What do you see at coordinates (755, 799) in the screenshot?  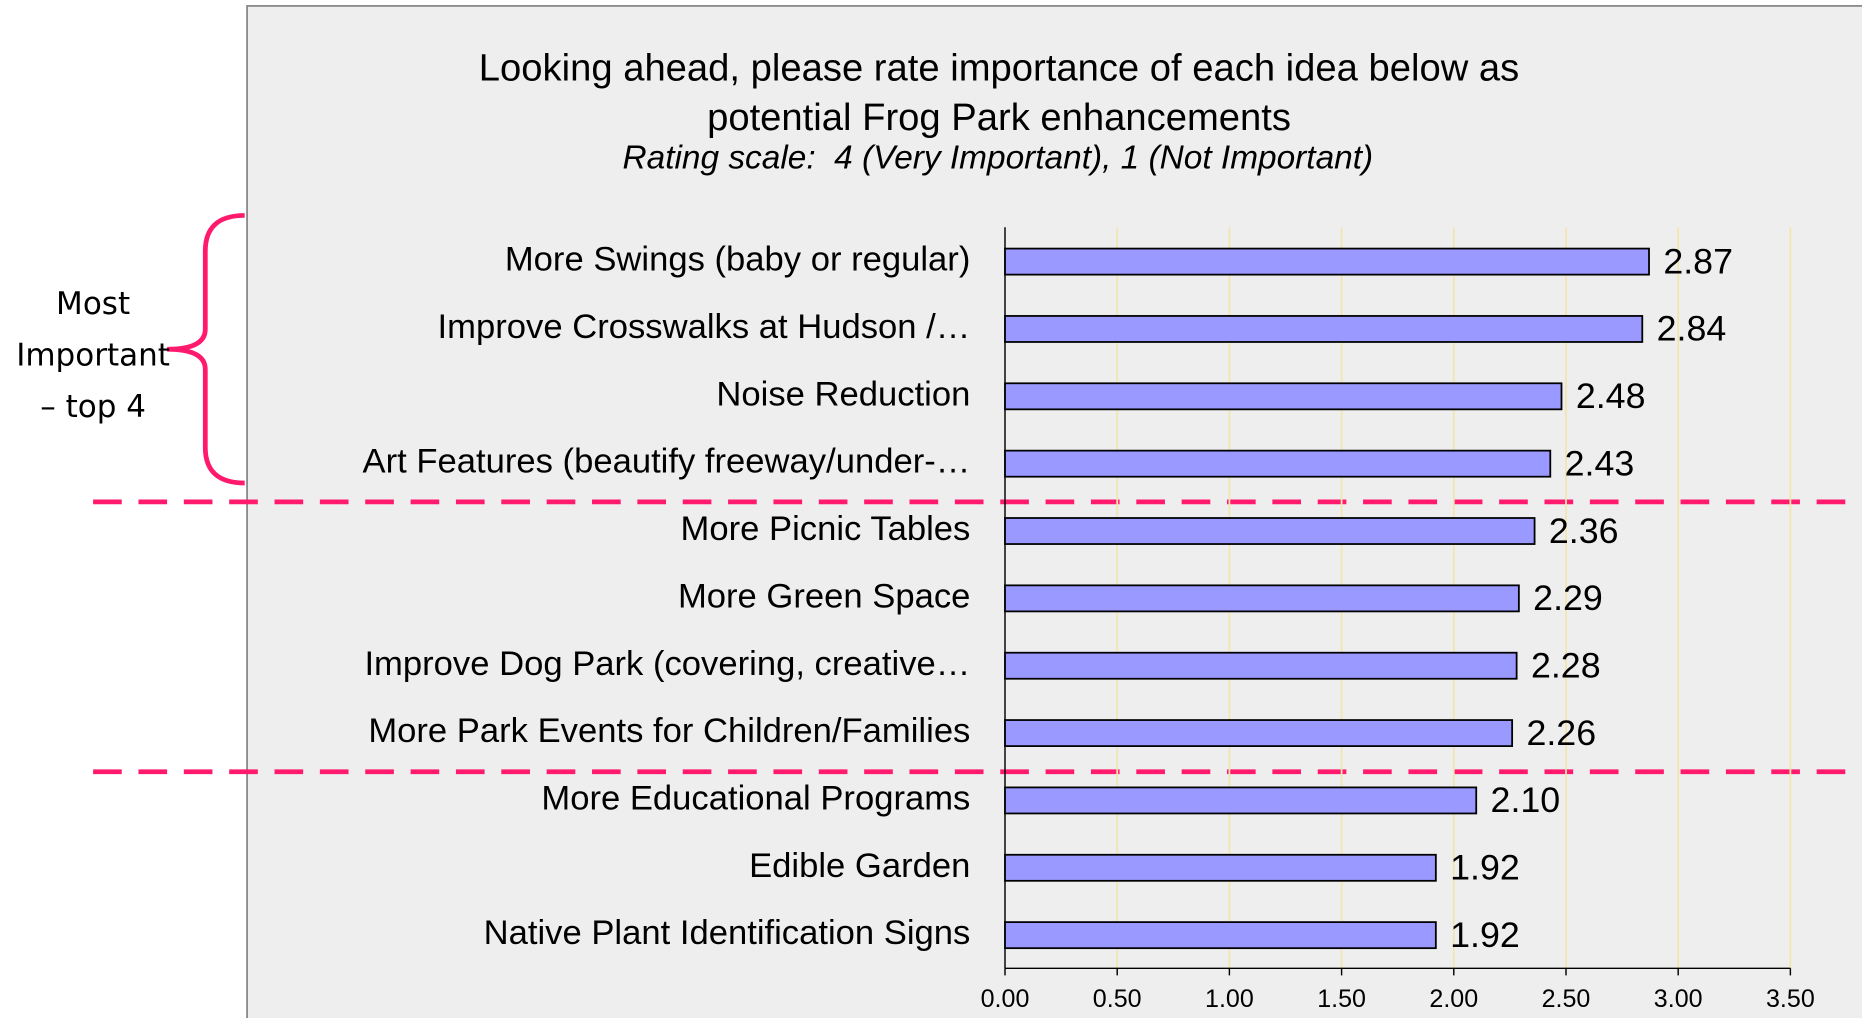 I see `y-tick-label: More Educational Programs` at bounding box center [755, 799].